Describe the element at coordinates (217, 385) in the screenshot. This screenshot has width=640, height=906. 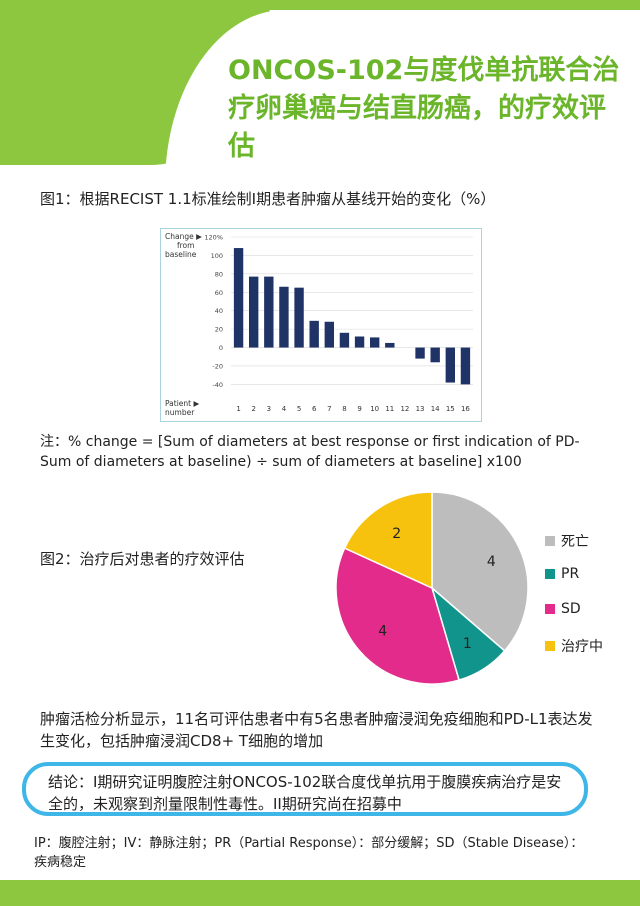
I see `y-tick-label: -40` at that location.